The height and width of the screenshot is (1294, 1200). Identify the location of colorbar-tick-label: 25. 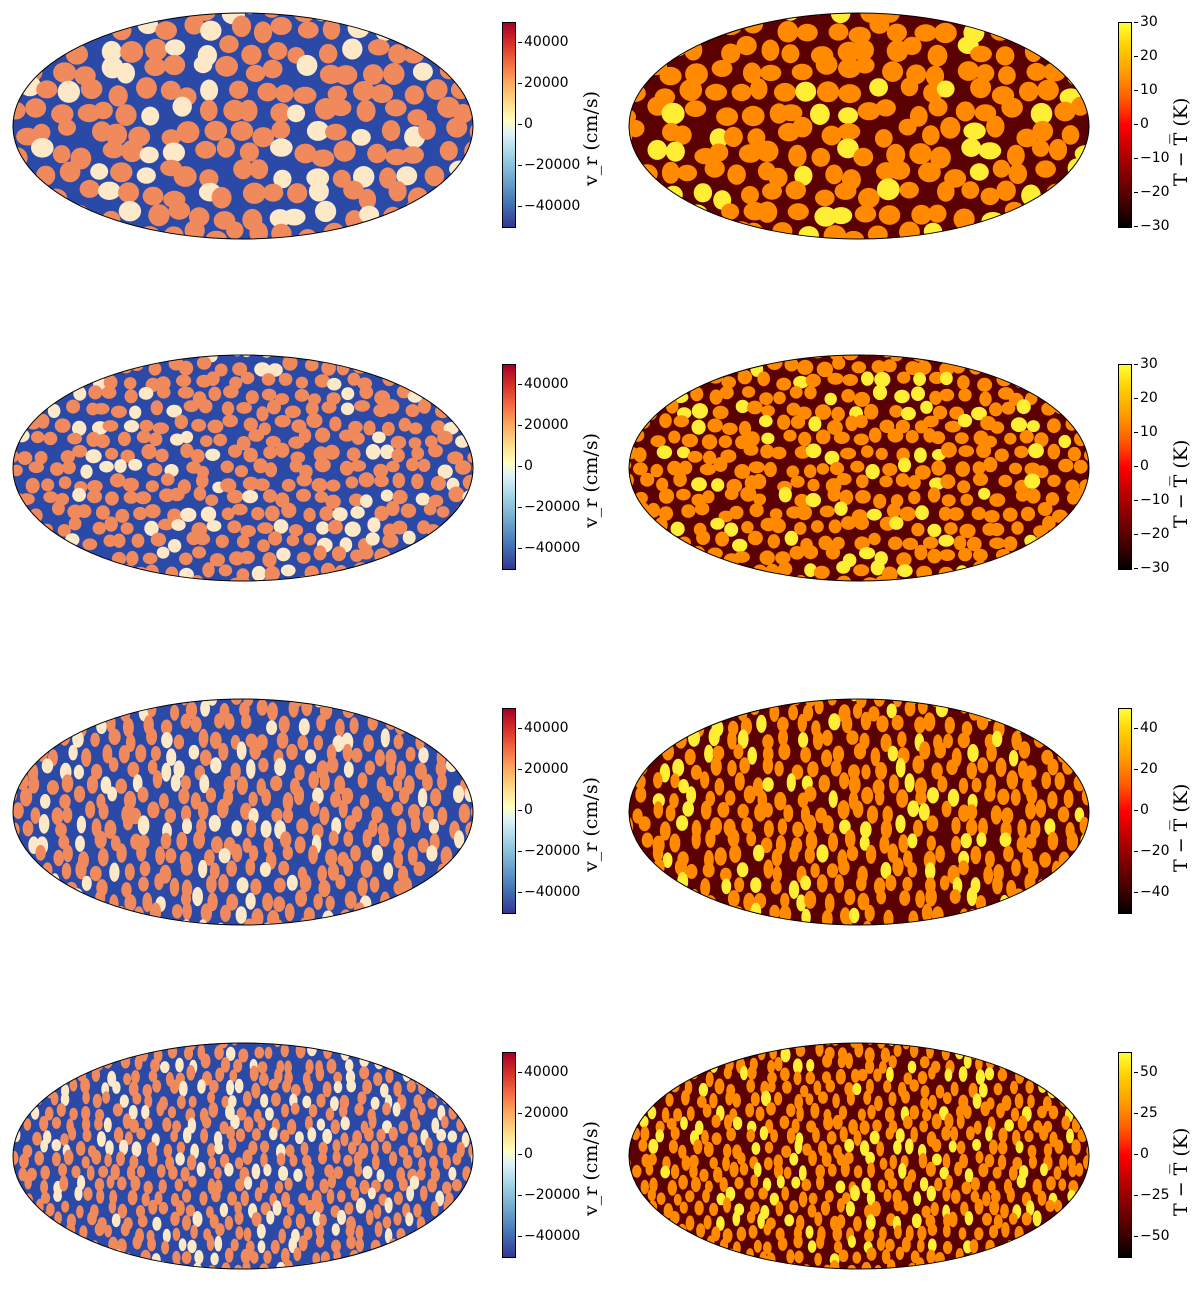
(1146, 1113).